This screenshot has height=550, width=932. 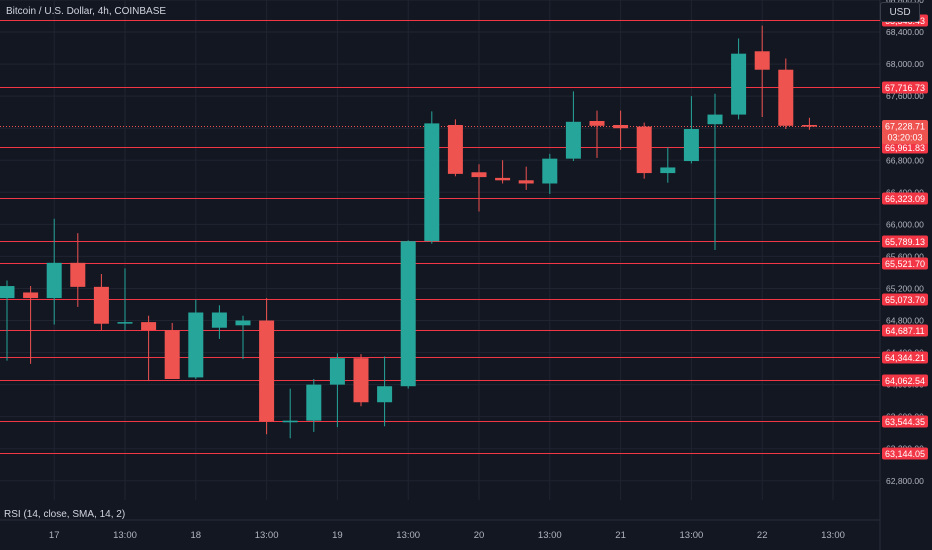 What do you see at coordinates (196, 535) in the screenshot?
I see `time-tick-label: 18` at bounding box center [196, 535].